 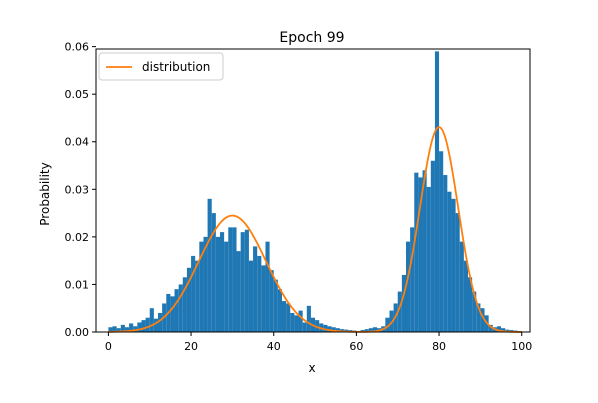 I want to click on x-tick-label: 80, so click(x=439, y=346).